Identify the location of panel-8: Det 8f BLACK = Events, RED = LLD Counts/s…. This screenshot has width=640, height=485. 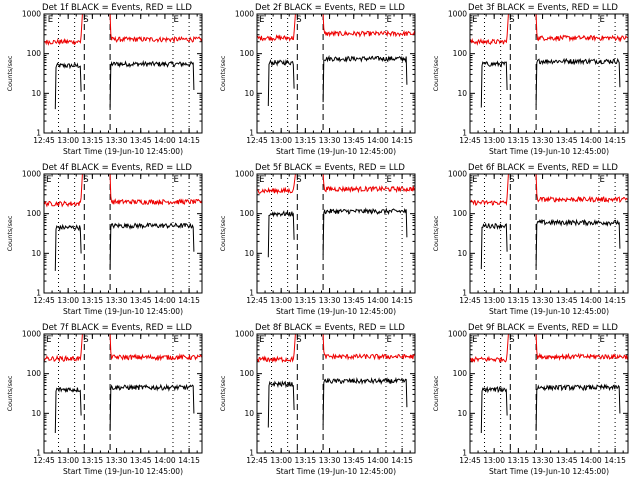
(317, 399).